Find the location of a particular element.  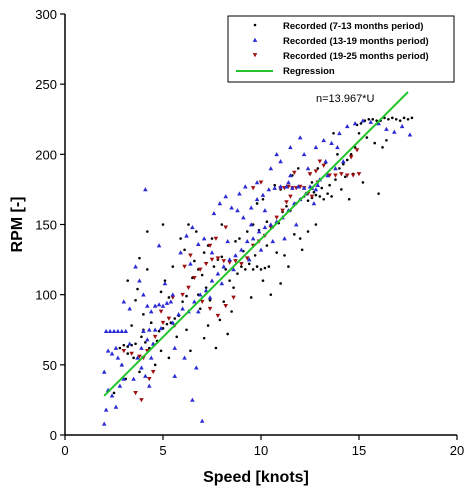

x-tick-label: 5 is located at coordinates (162, 450).